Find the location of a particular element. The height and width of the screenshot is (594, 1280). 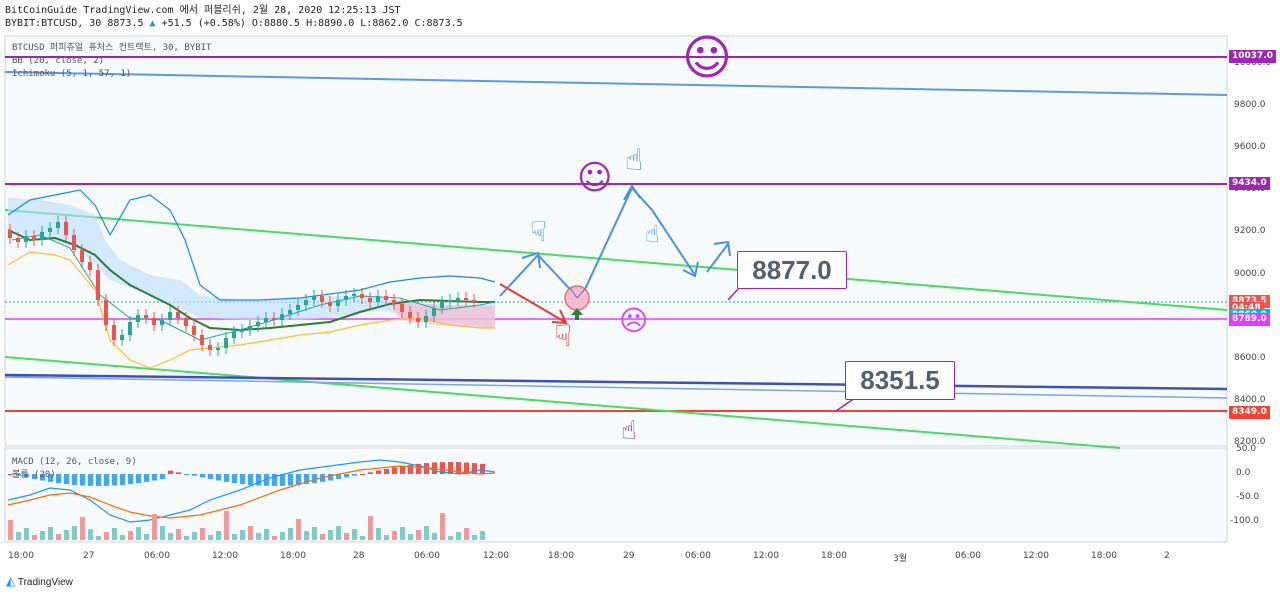

symbol-legend: BTCUSD 퍼피츄얼 퓨처스 컨트랙트, 30, BYBIT is located at coordinates (112, 48).